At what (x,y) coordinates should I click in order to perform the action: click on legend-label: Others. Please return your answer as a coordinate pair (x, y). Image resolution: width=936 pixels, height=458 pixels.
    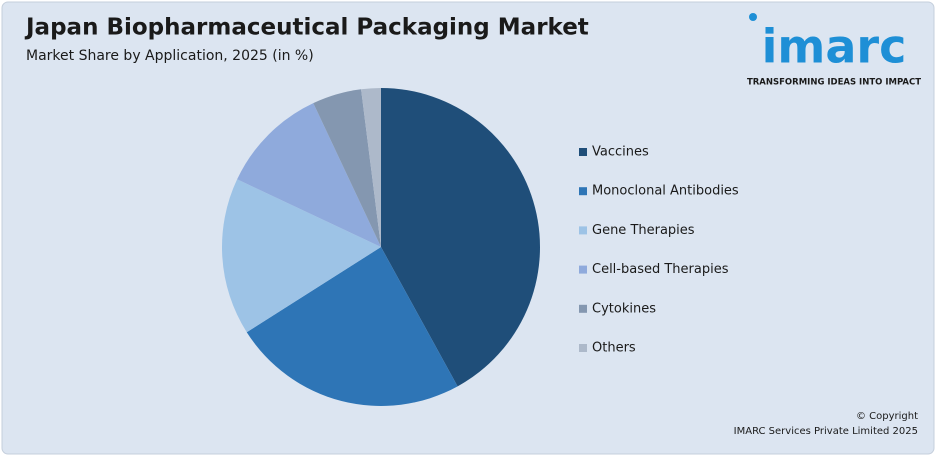
    Looking at the image, I should click on (614, 348).